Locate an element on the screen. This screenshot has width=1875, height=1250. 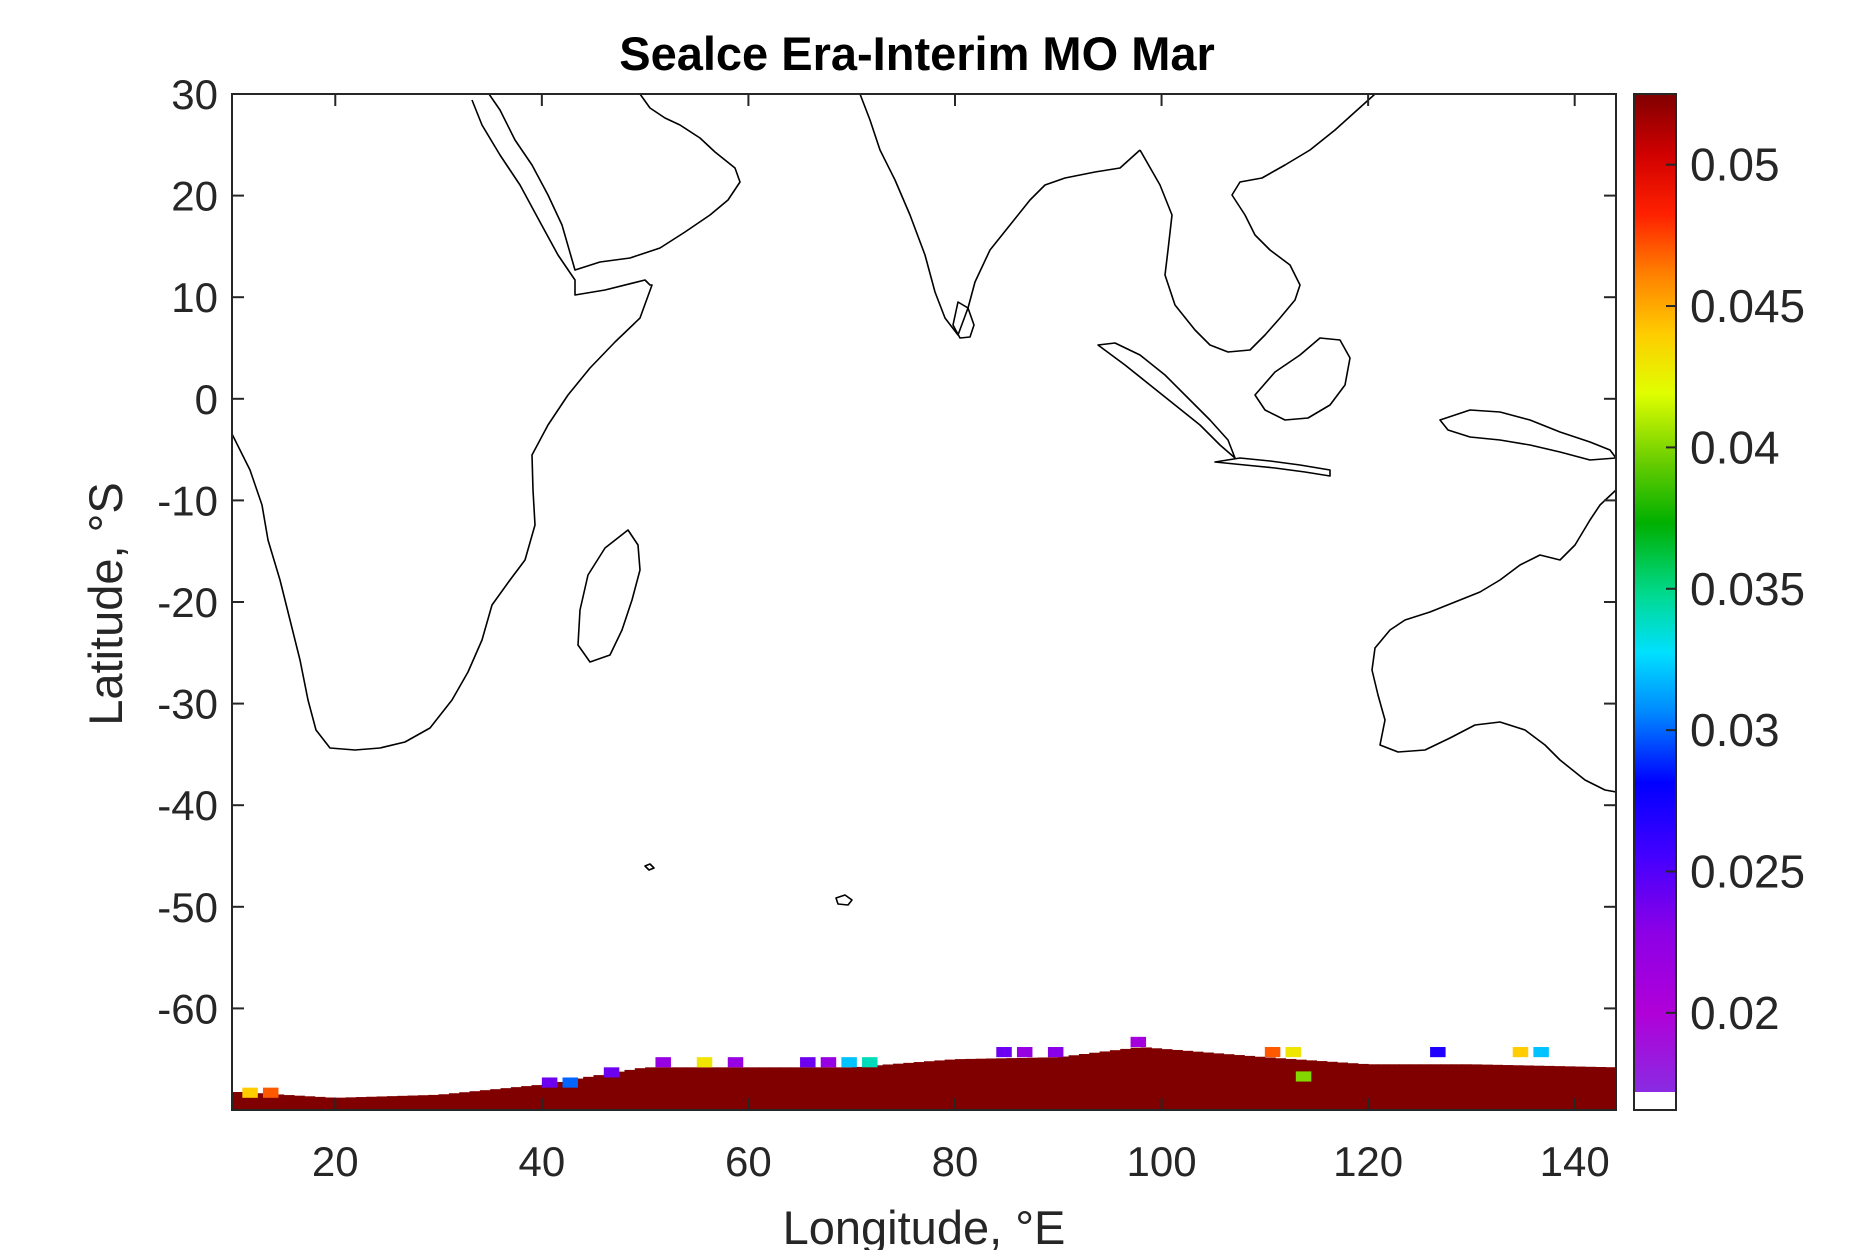
colorbar-tick-label: 0.05 is located at coordinates (1735, 165).